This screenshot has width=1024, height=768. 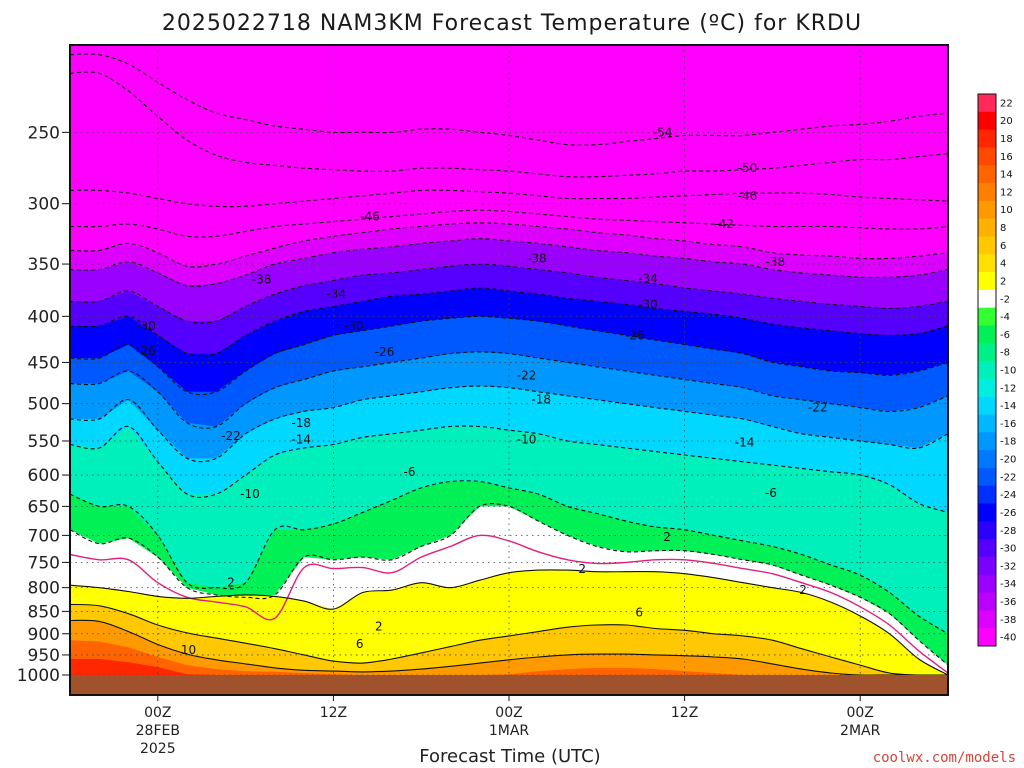 What do you see at coordinates (1008, 566) in the screenshot?
I see `colorbar-label: -32` at bounding box center [1008, 566].